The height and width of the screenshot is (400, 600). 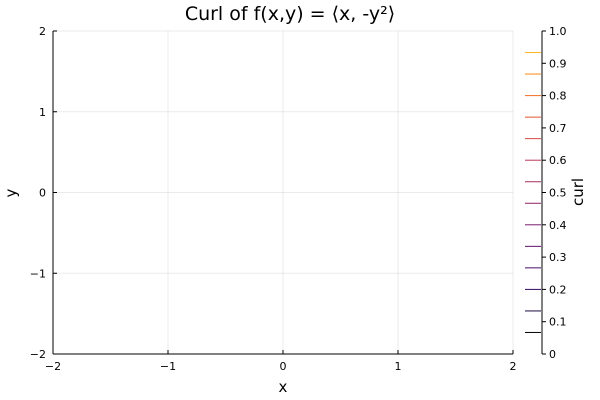 I want to click on x-tick-label: −2, so click(x=53, y=366).